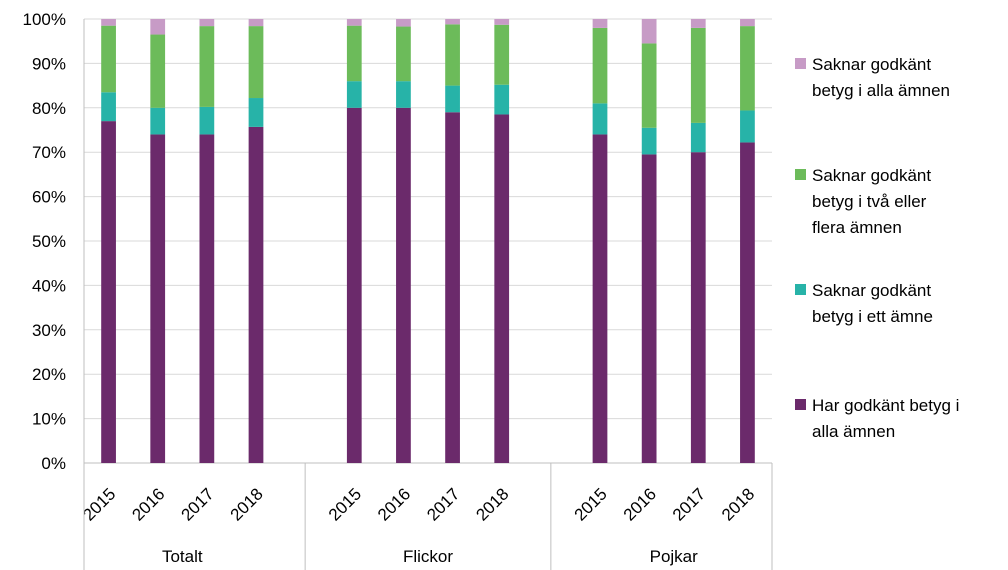 The image size is (1008, 570). What do you see at coordinates (49, 152) in the screenshot?
I see `y-tick-label: 70%` at bounding box center [49, 152].